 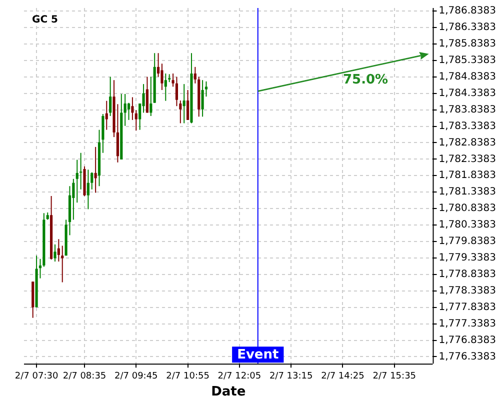 What do you see at coordinates (467, 192) in the screenshot?
I see `y-tick-label: 1,781.3383` at bounding box center [467, 192].